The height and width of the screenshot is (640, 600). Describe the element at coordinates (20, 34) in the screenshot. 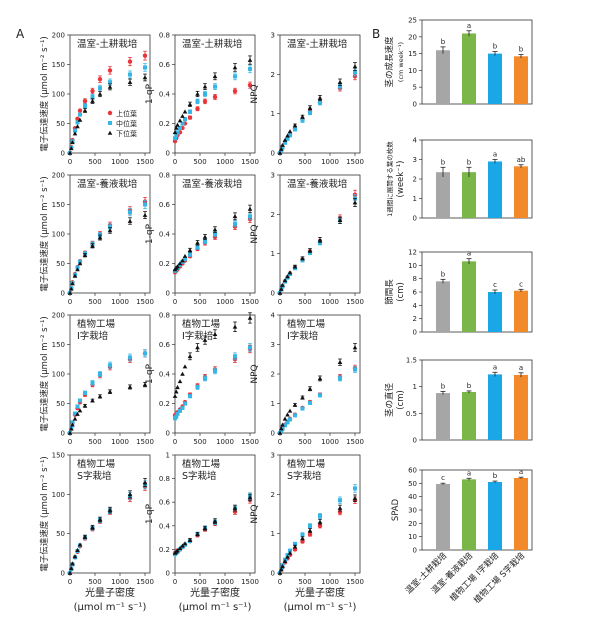

I see `panel-label-a: A` at that location.